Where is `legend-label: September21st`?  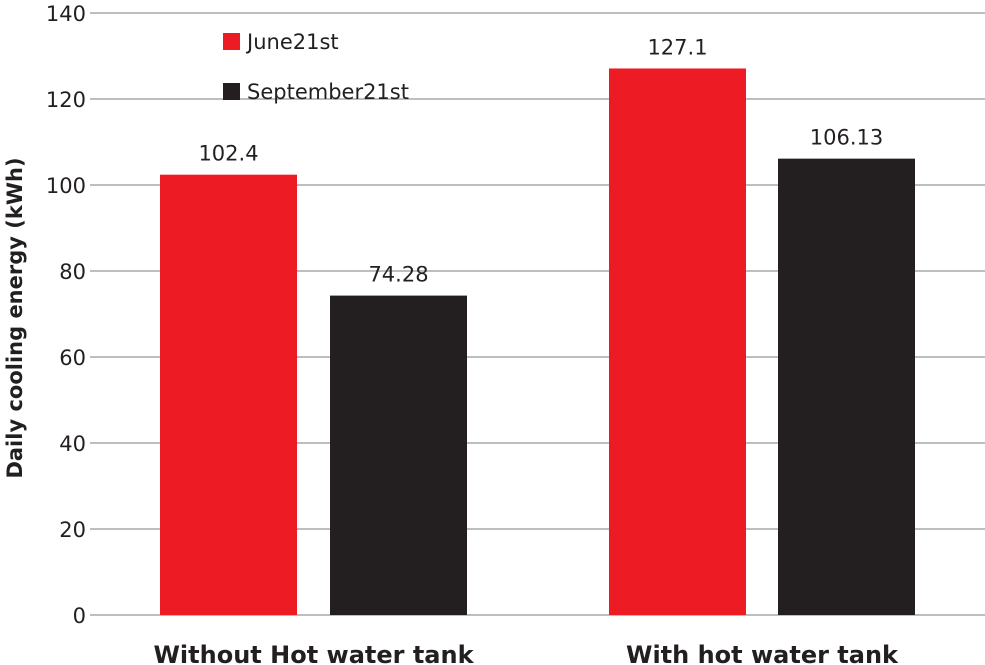 legend-label: September21st is located at coordinates (328, 92).